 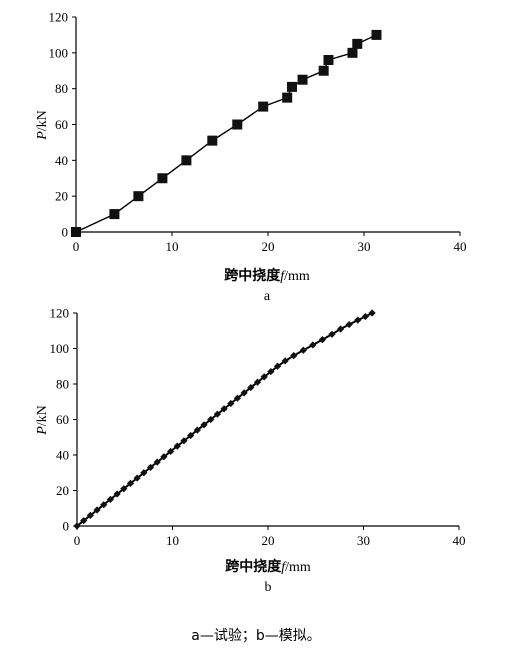 I want to click on chart-b-y-ticks: 0 20 40 60 80 100 120, so click(x=63, y=420).